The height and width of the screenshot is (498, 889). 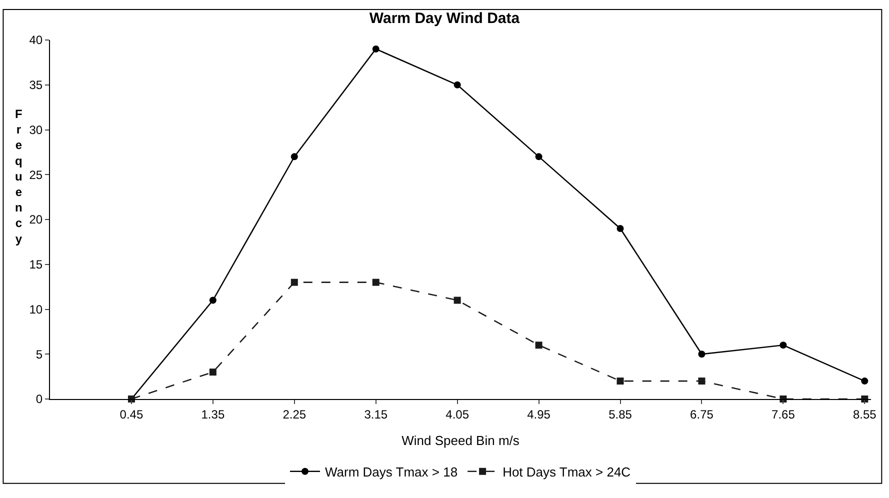 I want to click on x-tick-label: 3.15, so click(x=376, y=414).